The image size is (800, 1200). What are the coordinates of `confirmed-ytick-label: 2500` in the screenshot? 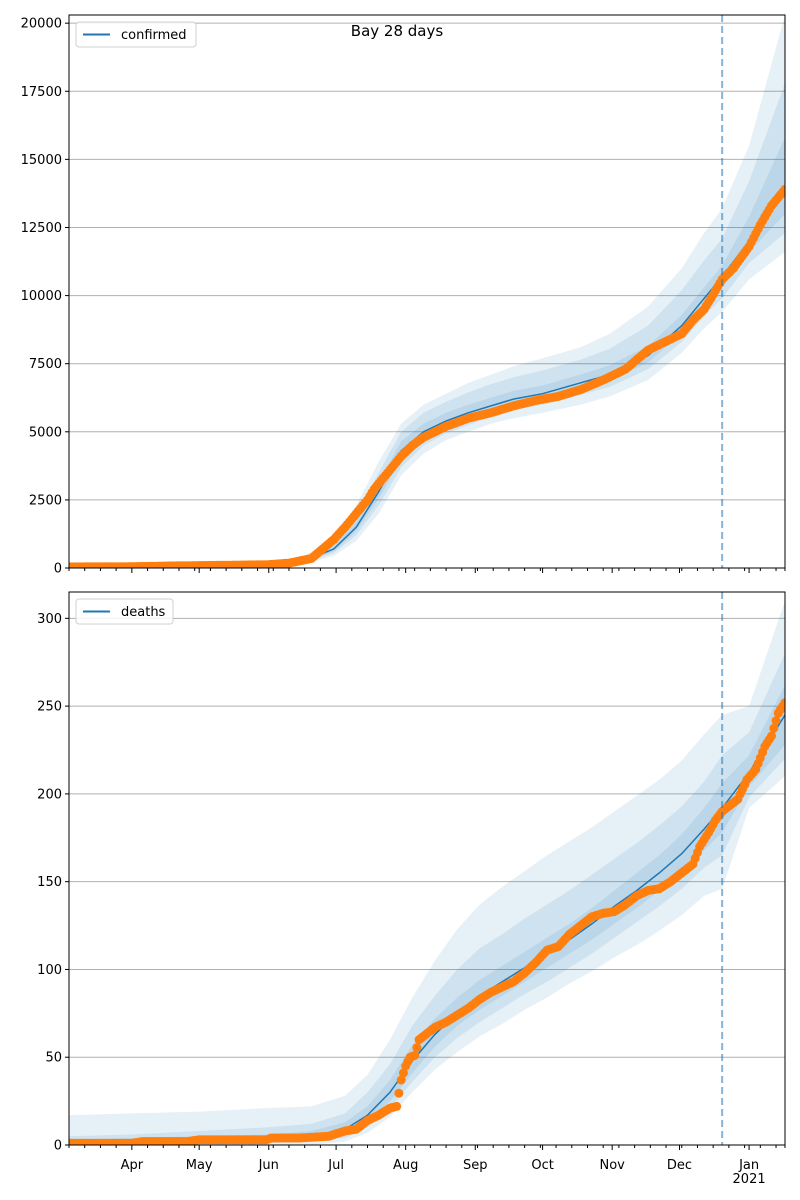 It's located at (45, 500).